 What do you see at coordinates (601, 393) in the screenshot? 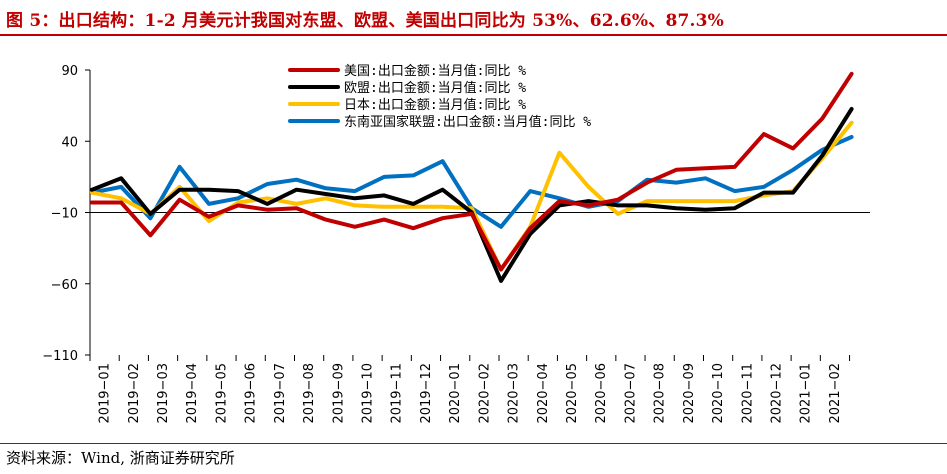
I see `x-tick-label: 2020−06` at bounding box center [601, 393].